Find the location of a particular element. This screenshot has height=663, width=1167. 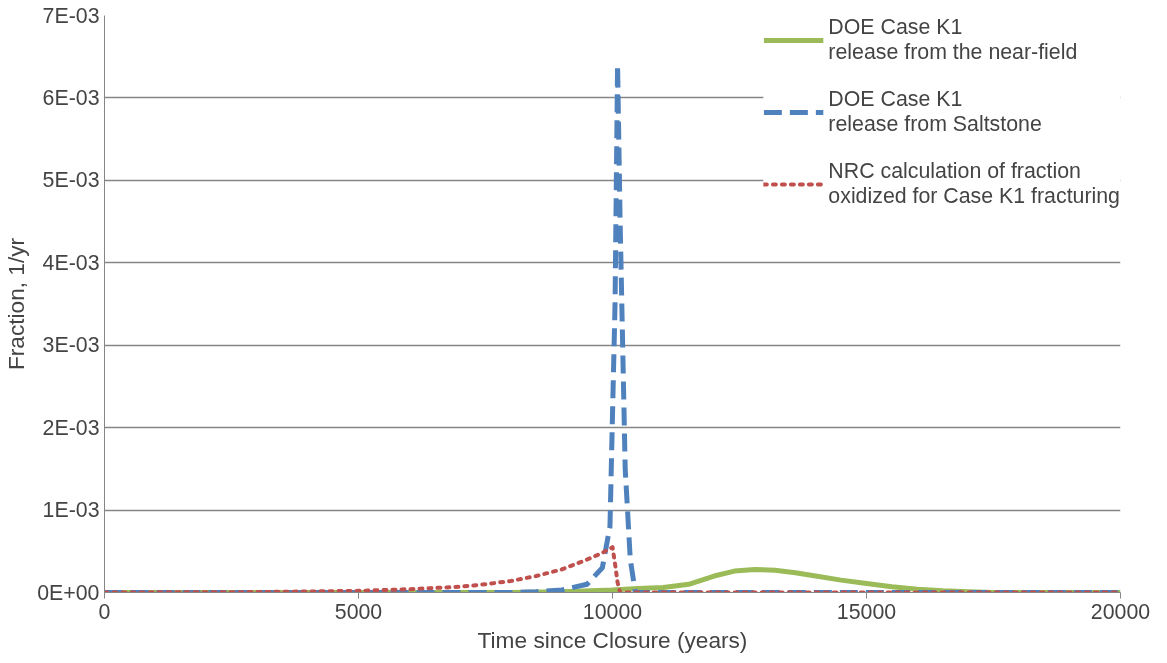

y-tick-label: 2E-03 is located at coordinates (71, 427).